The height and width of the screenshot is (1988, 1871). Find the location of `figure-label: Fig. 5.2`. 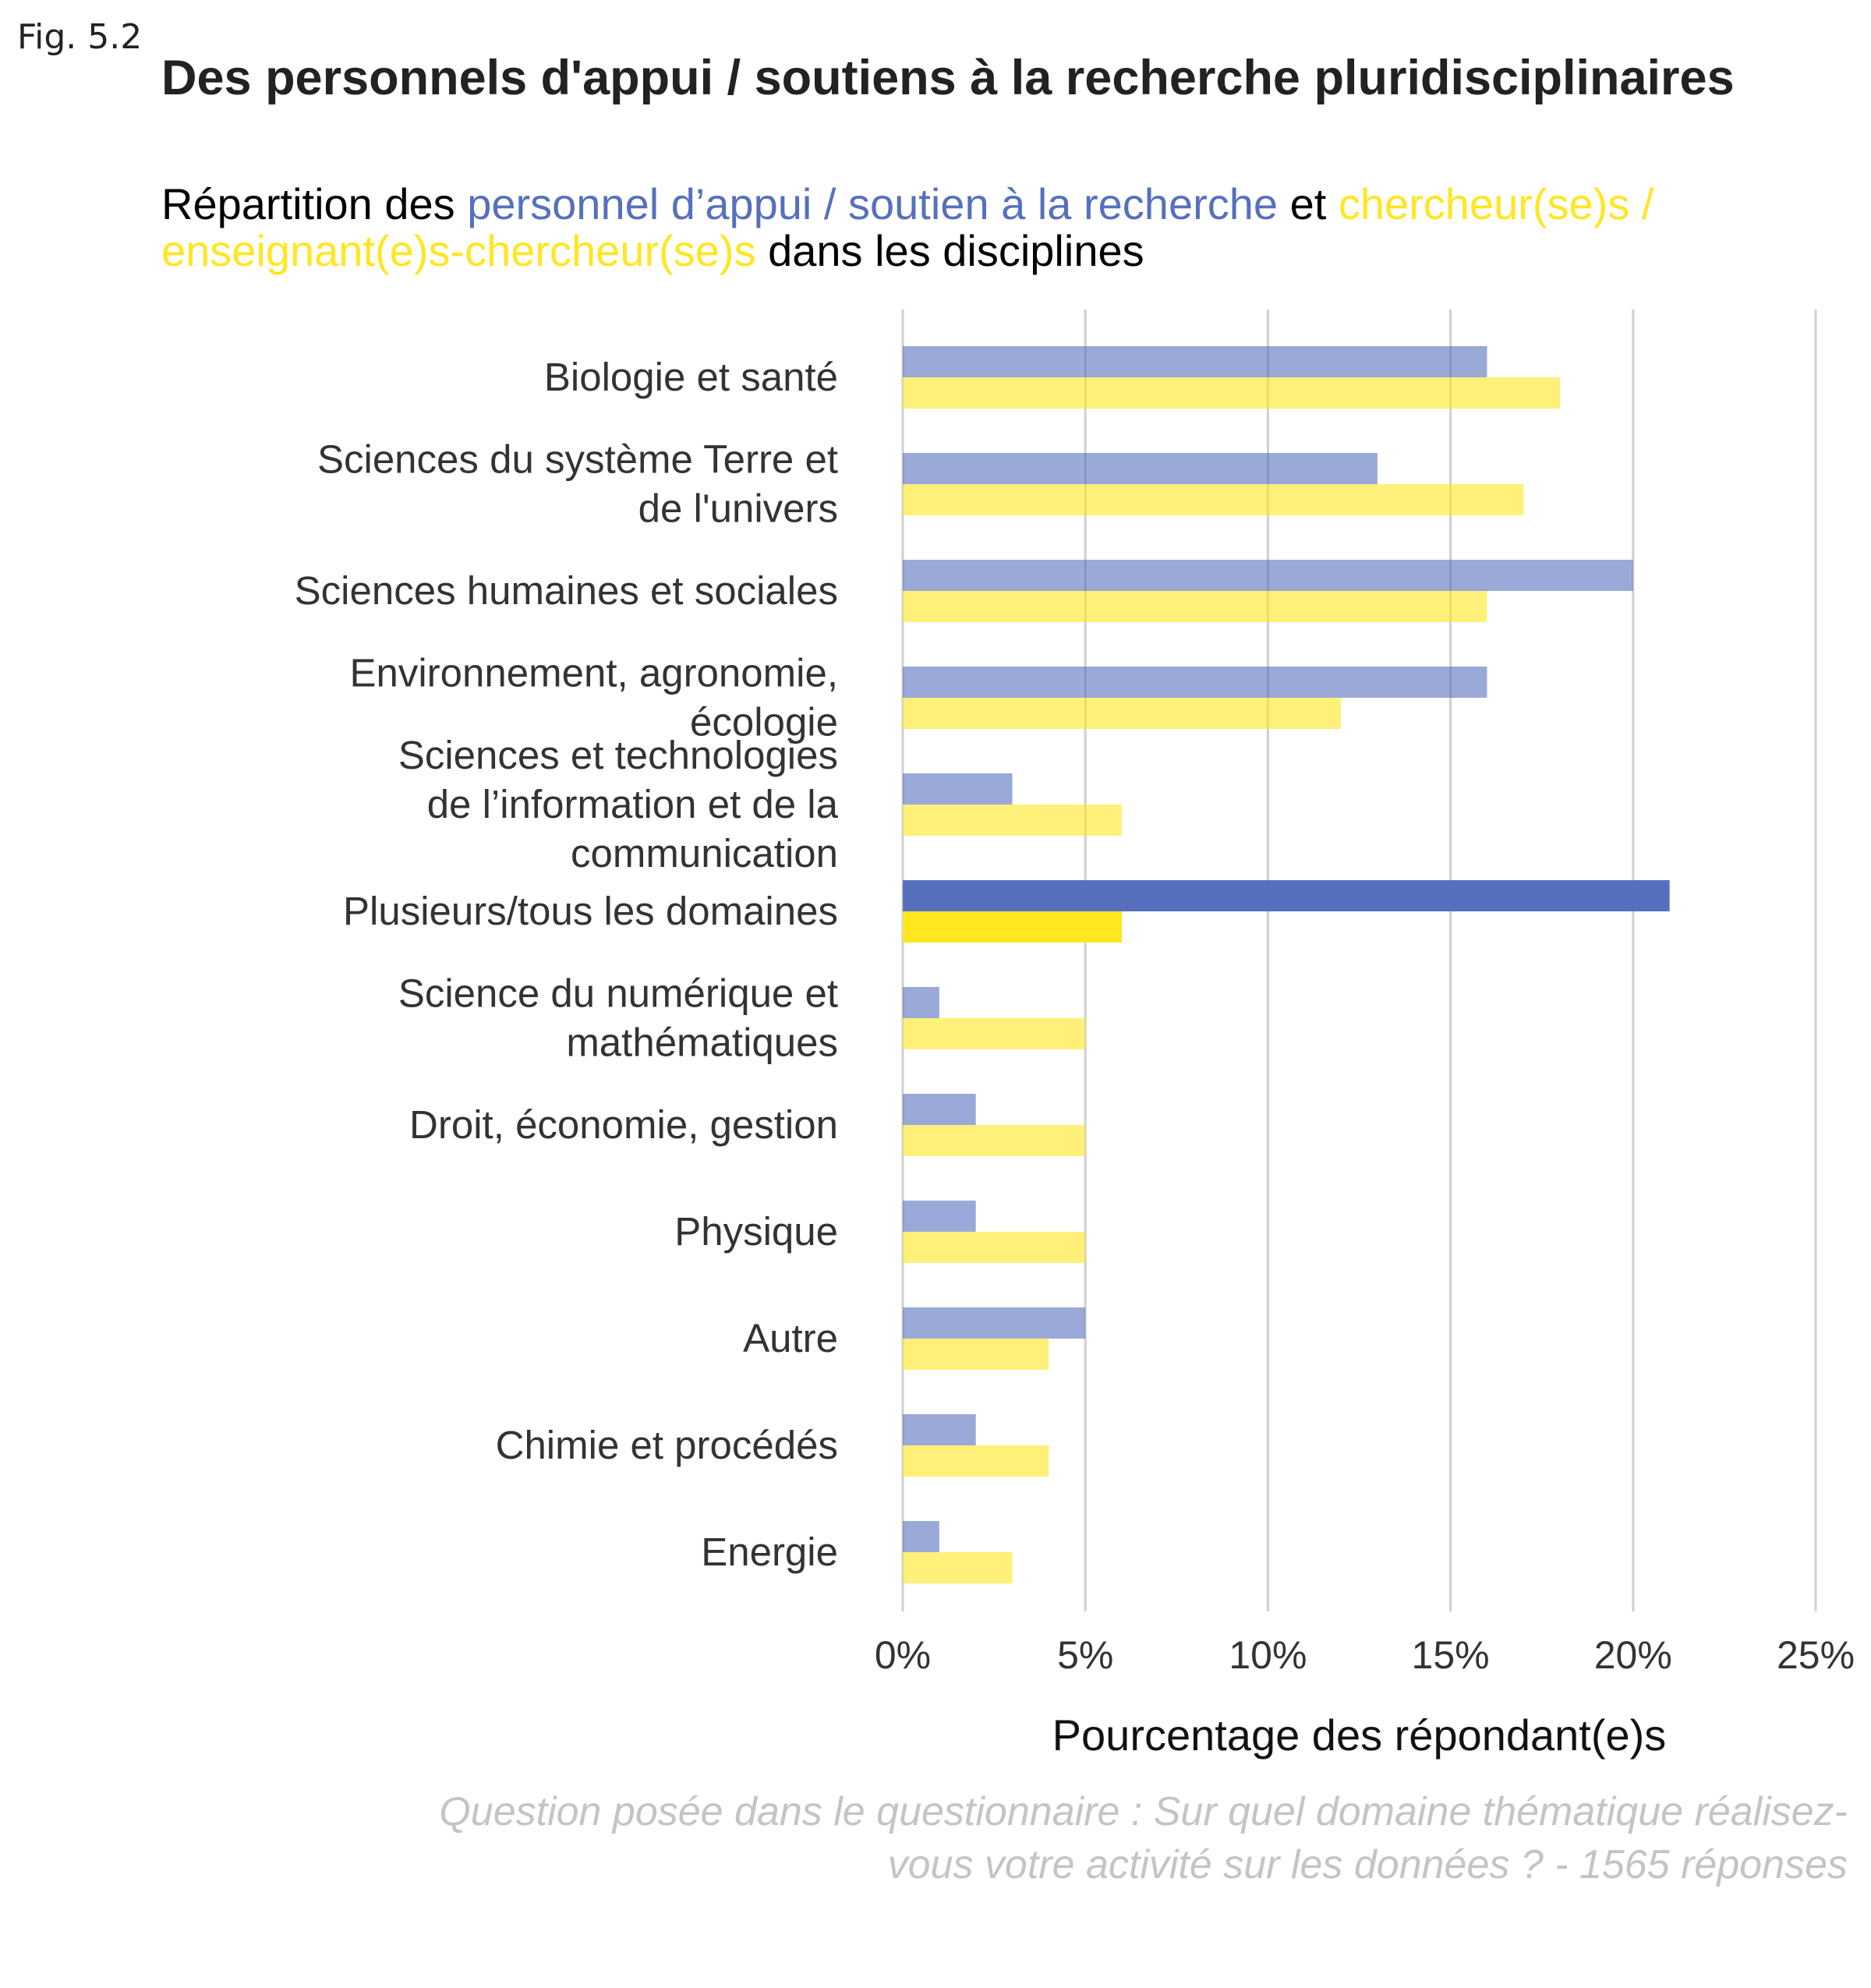

figure-label: Fig. 5.2 is located at coordinates (80, 37).